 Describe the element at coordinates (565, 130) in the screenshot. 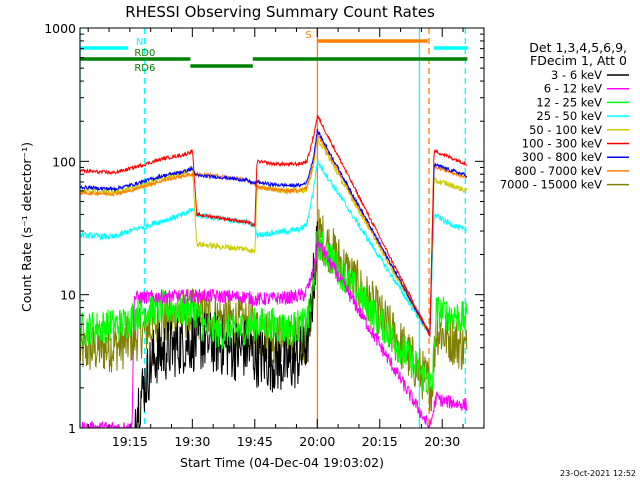

I see `legend-entry-label: 50 - 100 keV` at that location.